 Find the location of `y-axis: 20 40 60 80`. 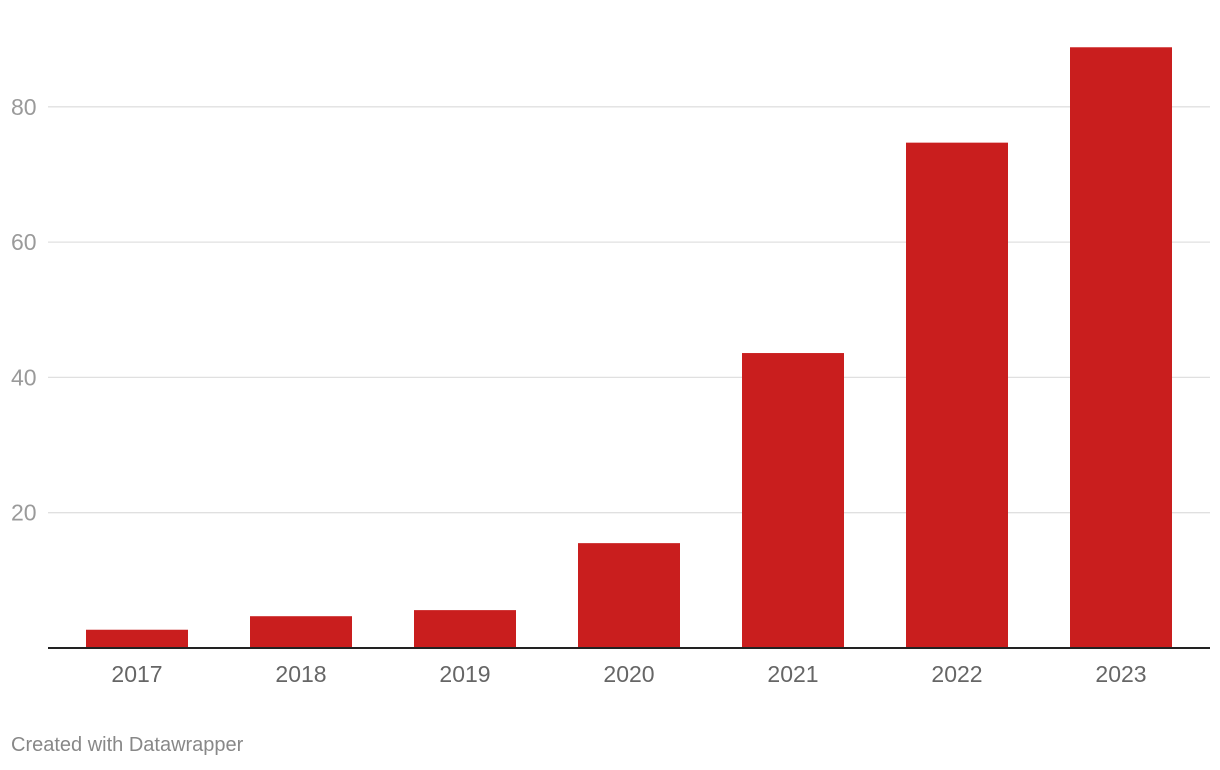

y-axis: 20 40 60 80 is located at coordinates (24, 310).